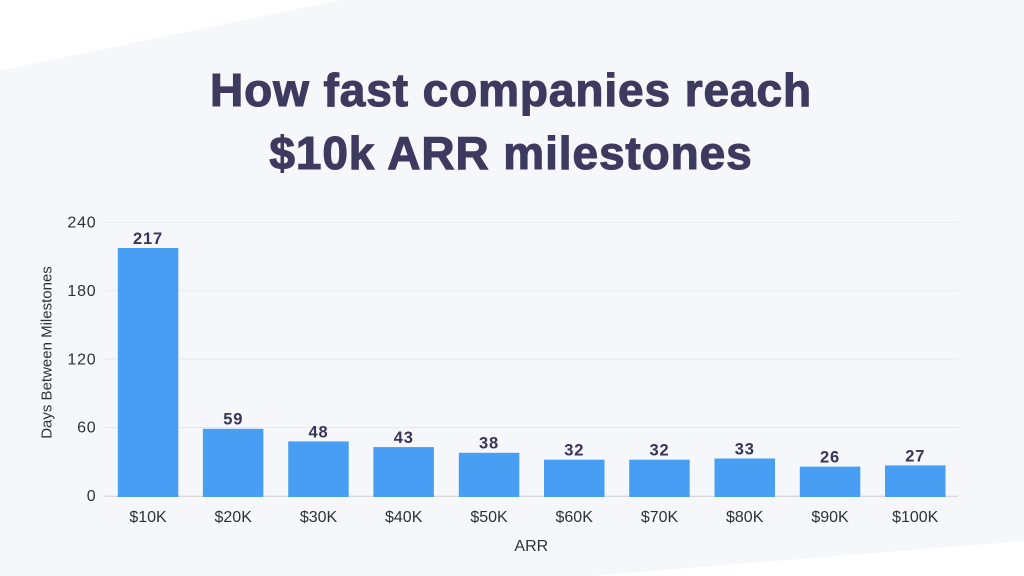  Describe the element at coordinates (148, 239) in the screenshot. I see `svg-text: 217` at that location.